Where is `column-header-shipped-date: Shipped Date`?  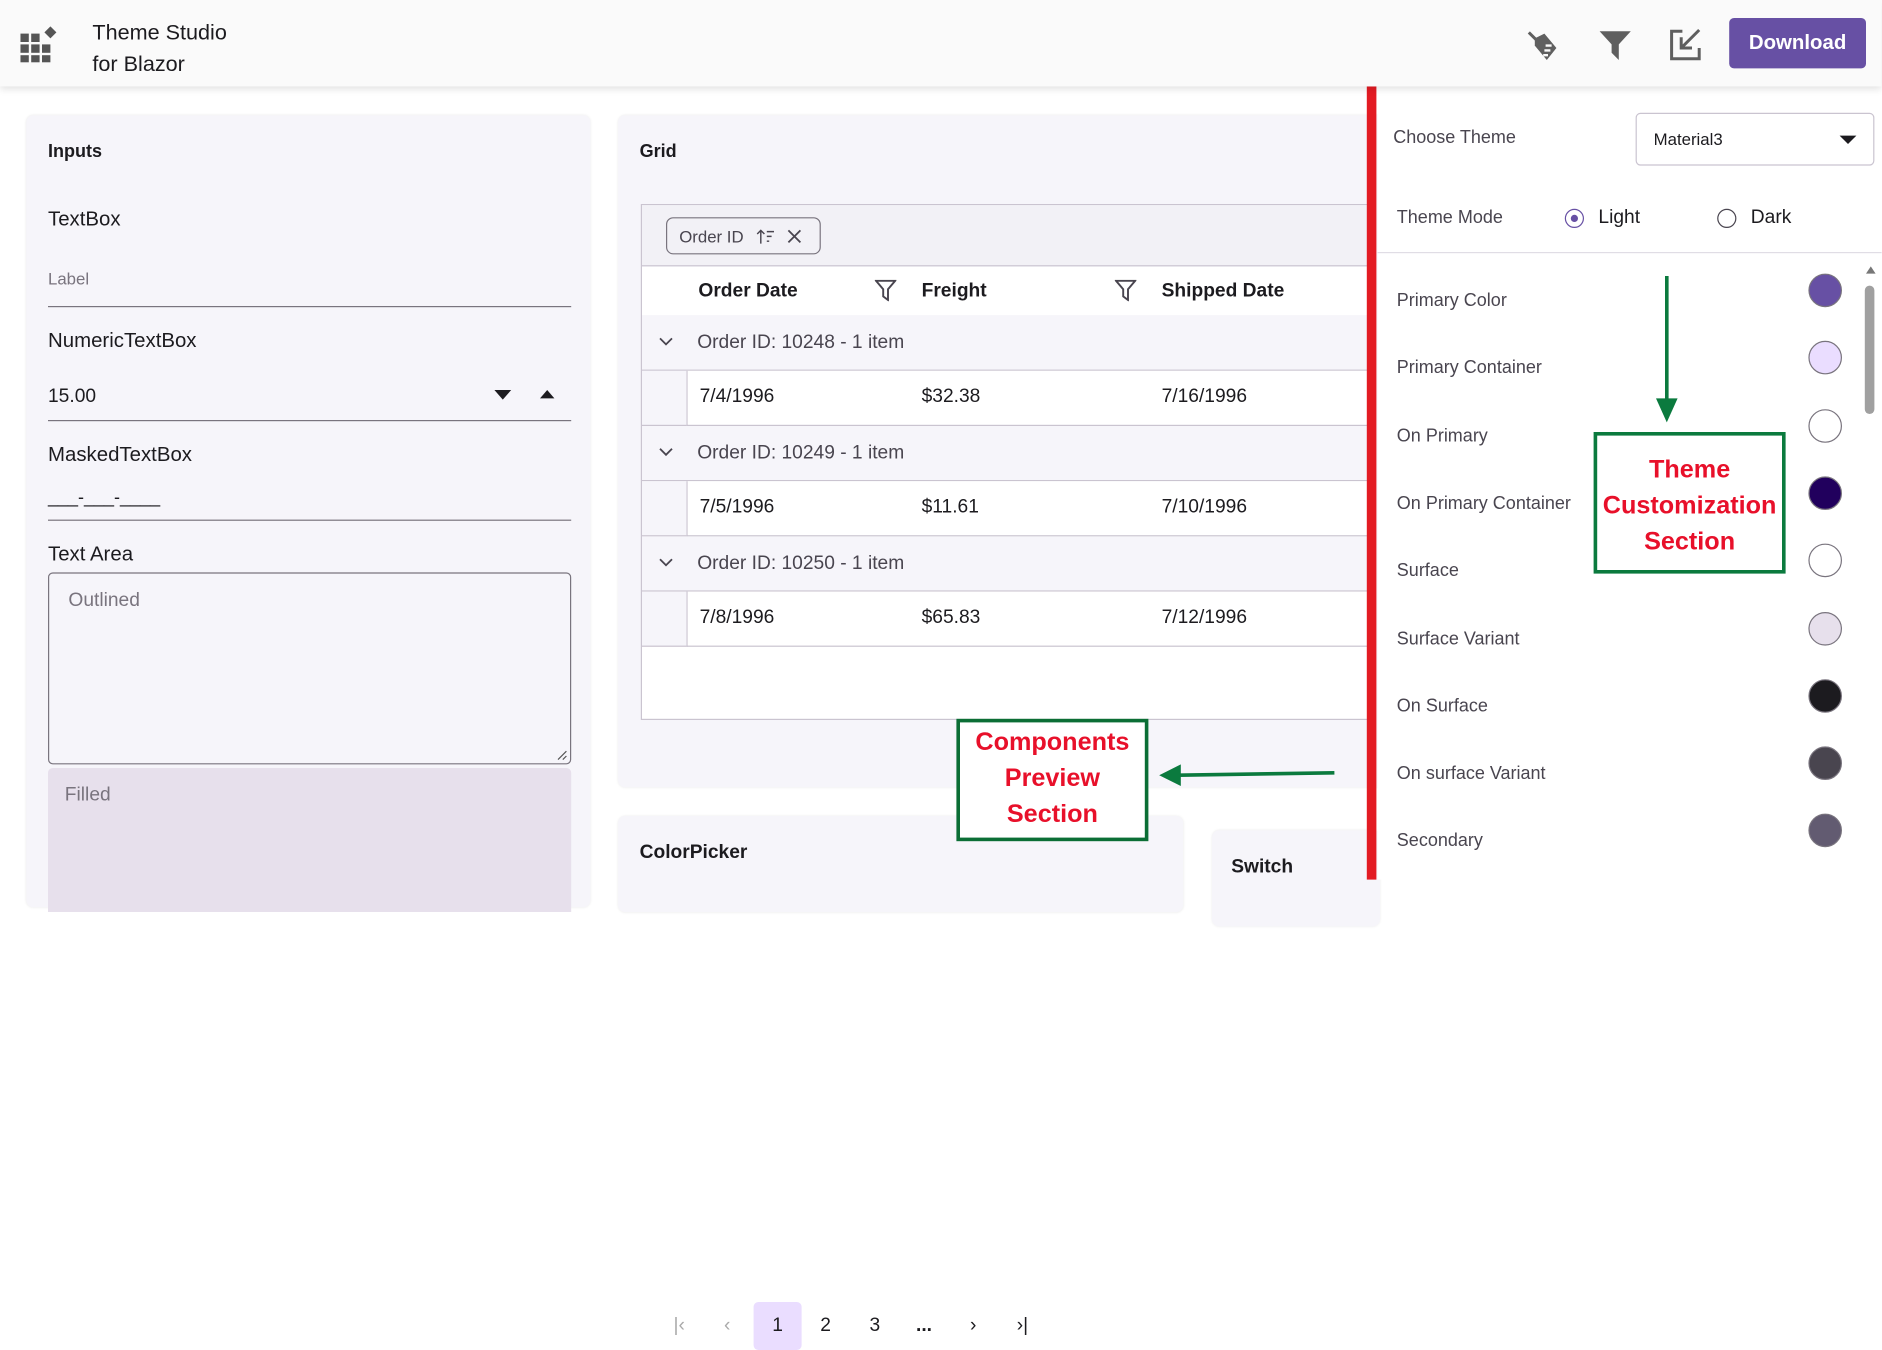
column-header-shipped-date: Shipped Date is located at coordinates (1223, 291).